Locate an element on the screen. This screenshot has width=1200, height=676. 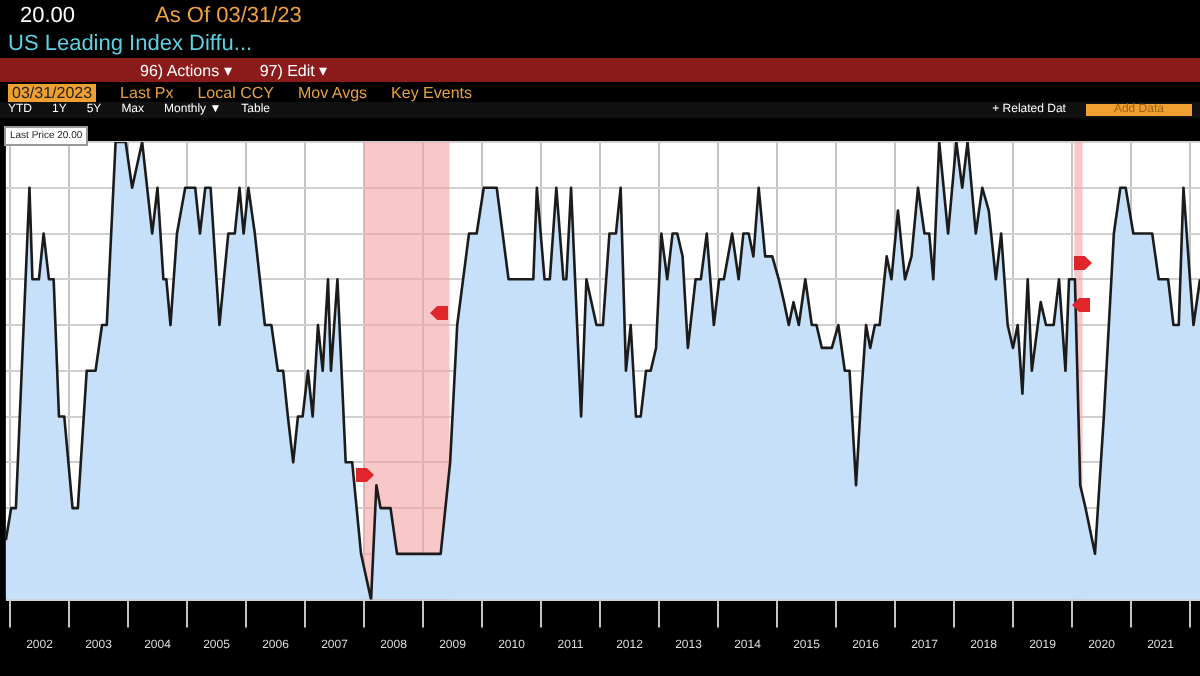
text: 03/31/2023 is located at coordinates (52, 92).